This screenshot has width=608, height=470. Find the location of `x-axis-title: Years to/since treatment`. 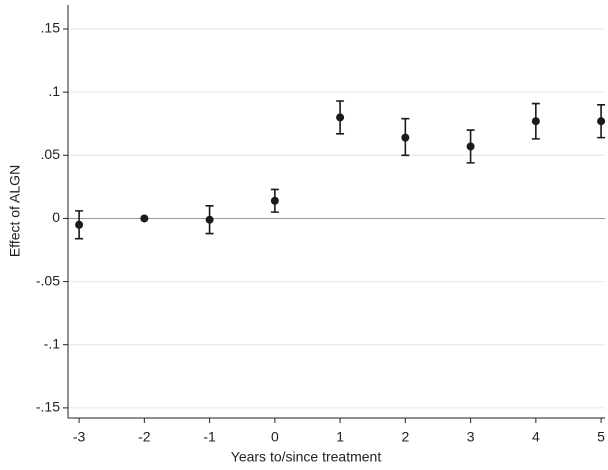

x-axis-title: Years to/since treatment is located at coordinates (306, 457).